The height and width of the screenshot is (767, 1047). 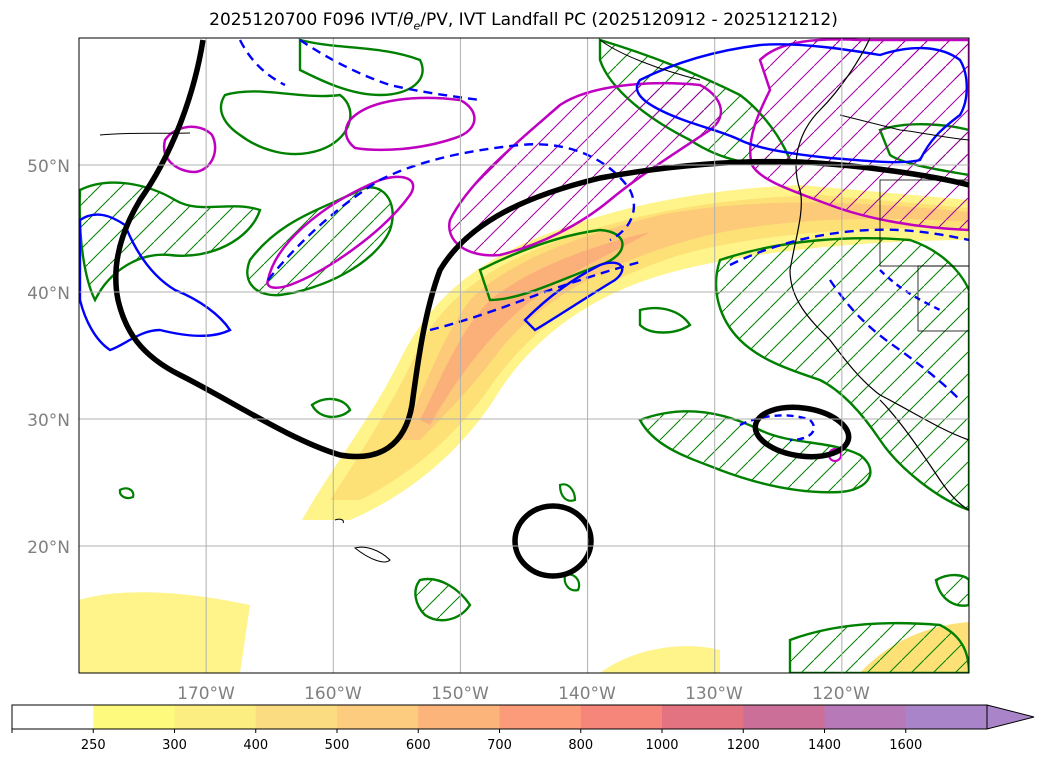 I want to click on lat-label-40: 40°N, so click(x=48, y=294).